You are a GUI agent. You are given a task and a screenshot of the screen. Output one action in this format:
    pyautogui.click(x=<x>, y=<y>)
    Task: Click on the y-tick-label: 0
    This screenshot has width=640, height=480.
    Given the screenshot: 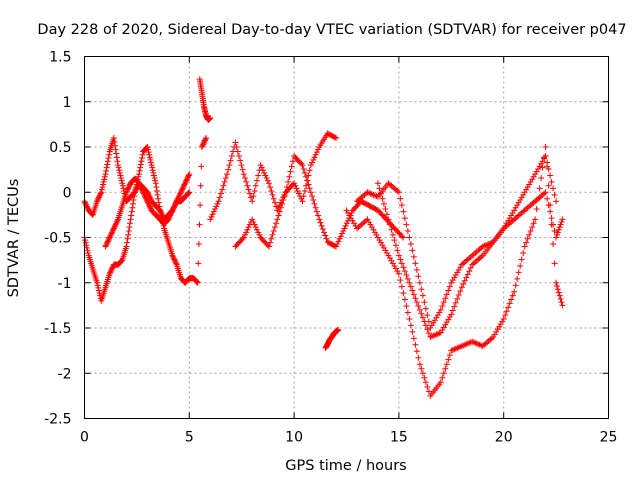 What is the action you would take?
    pyautogui.click(x=67, y=193)
    